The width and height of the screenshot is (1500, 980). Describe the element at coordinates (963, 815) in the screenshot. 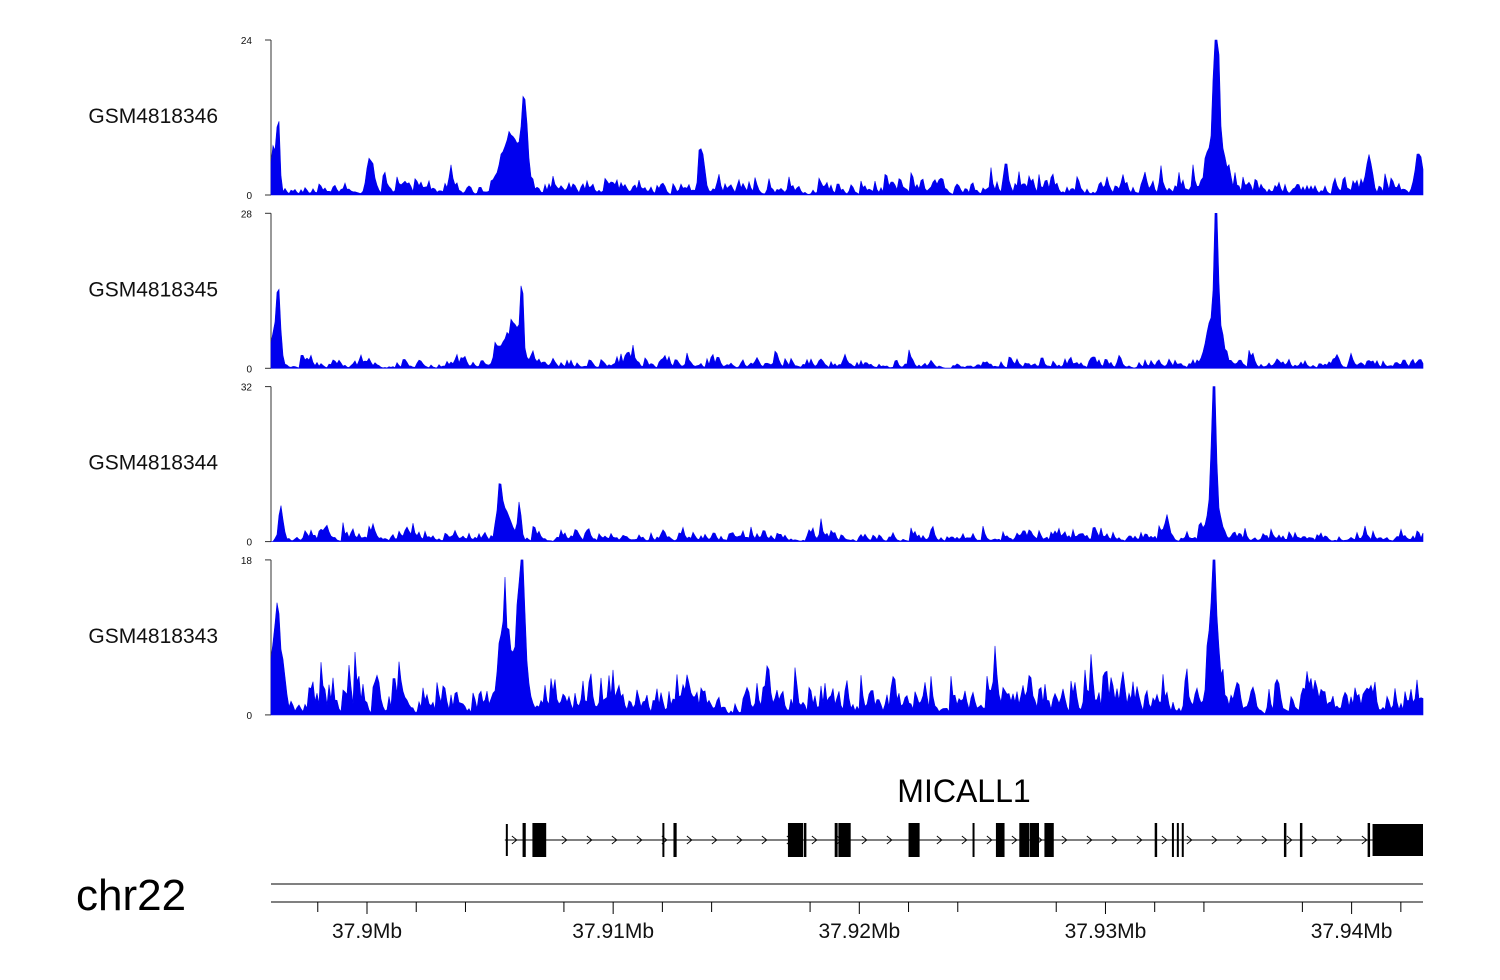

I see `gene-annotation-track: MICALL1` at that location.